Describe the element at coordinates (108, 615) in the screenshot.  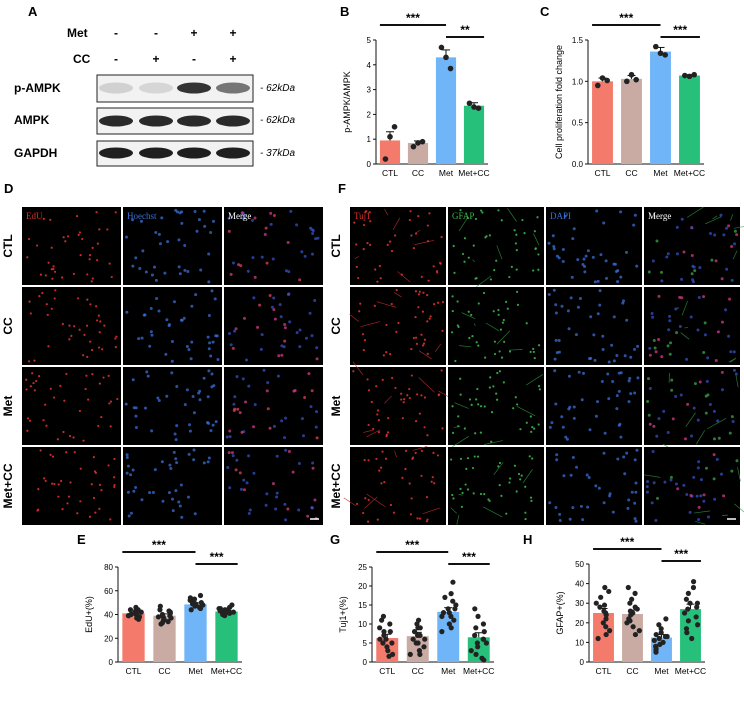
I see `y-tick-label: 40` at that location.